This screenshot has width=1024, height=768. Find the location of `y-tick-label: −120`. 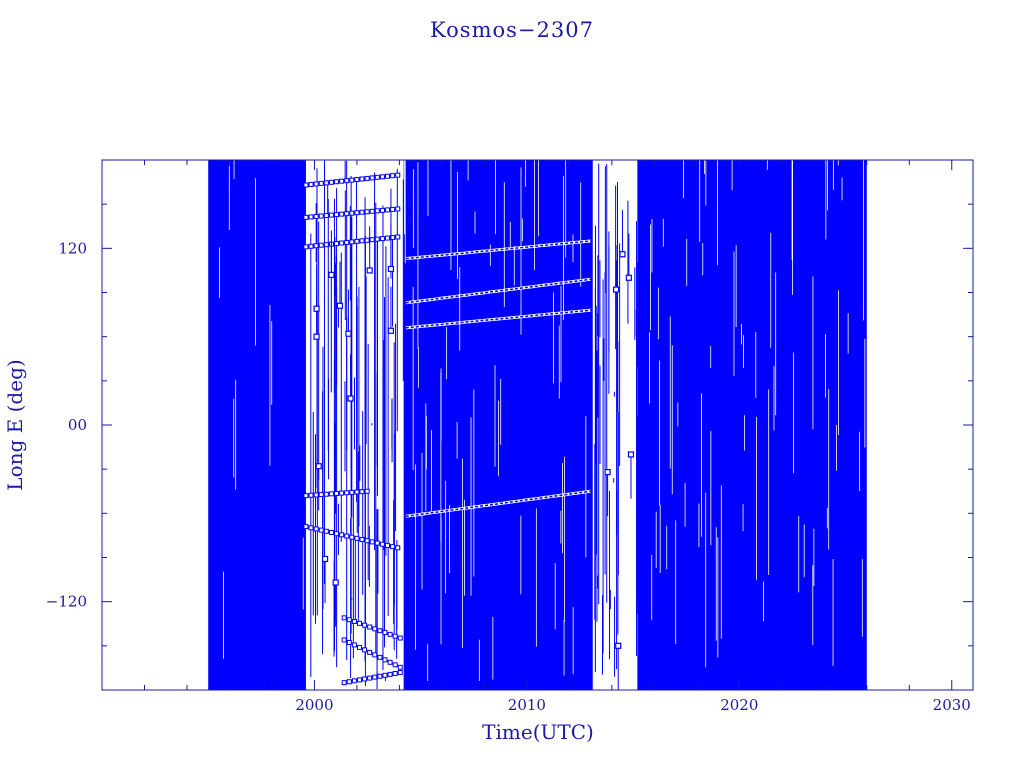

y-tick-label: −120 is located at coordinates (66, 602).